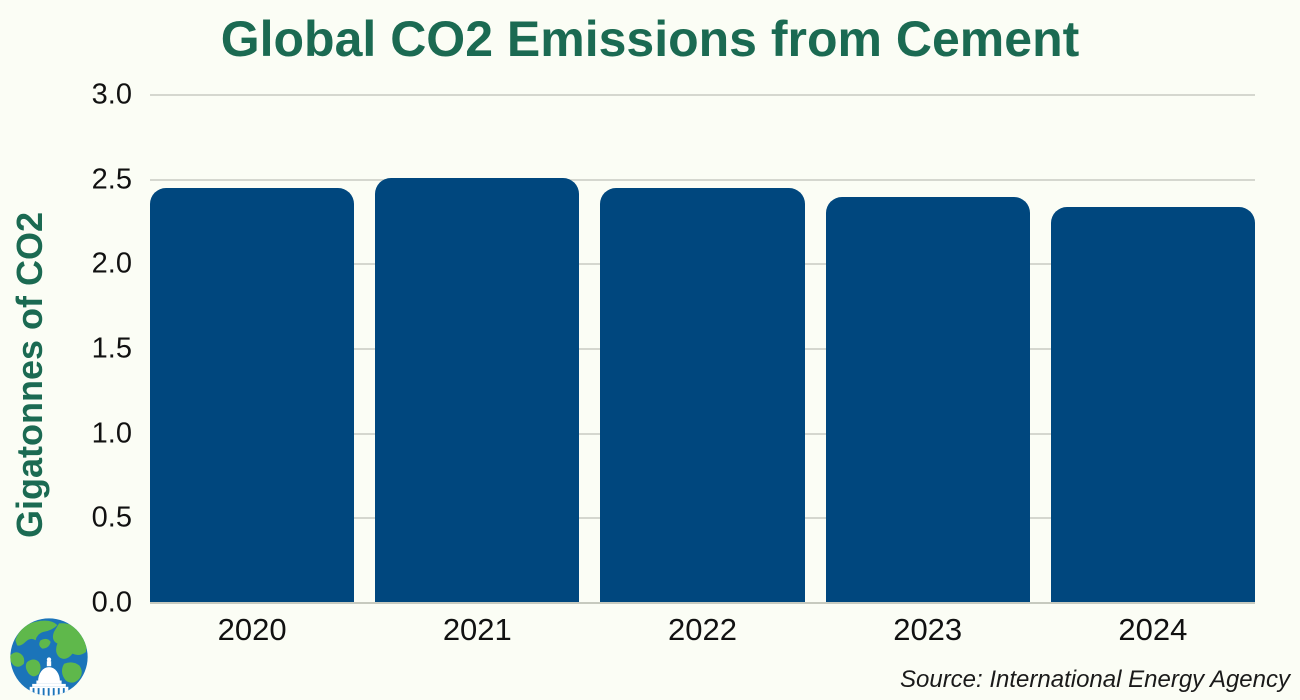 The image size is (1300, 700). What do you see at coordinates (928, 629) in the screenshot?
I see `x-tick-label-2023: 2023` at bounding box center [928, 629].